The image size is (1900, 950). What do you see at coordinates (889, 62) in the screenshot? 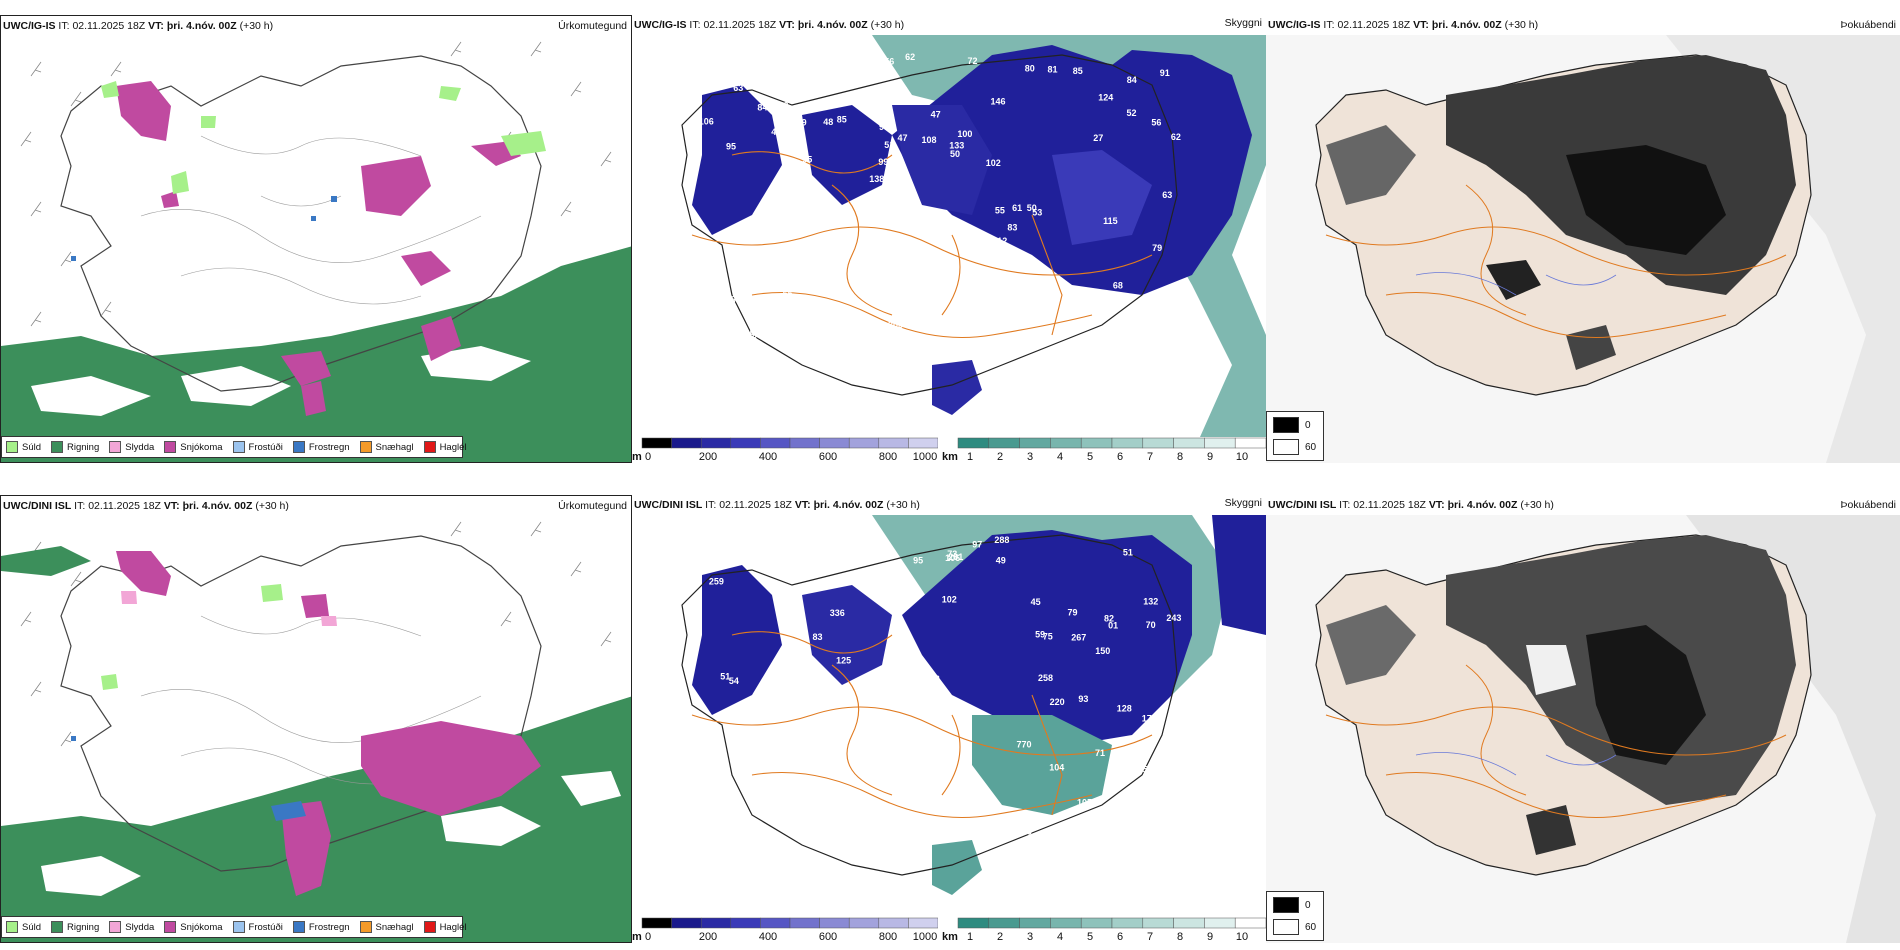
I see `ceiling-label: 56` at bounding box center [889, 62].